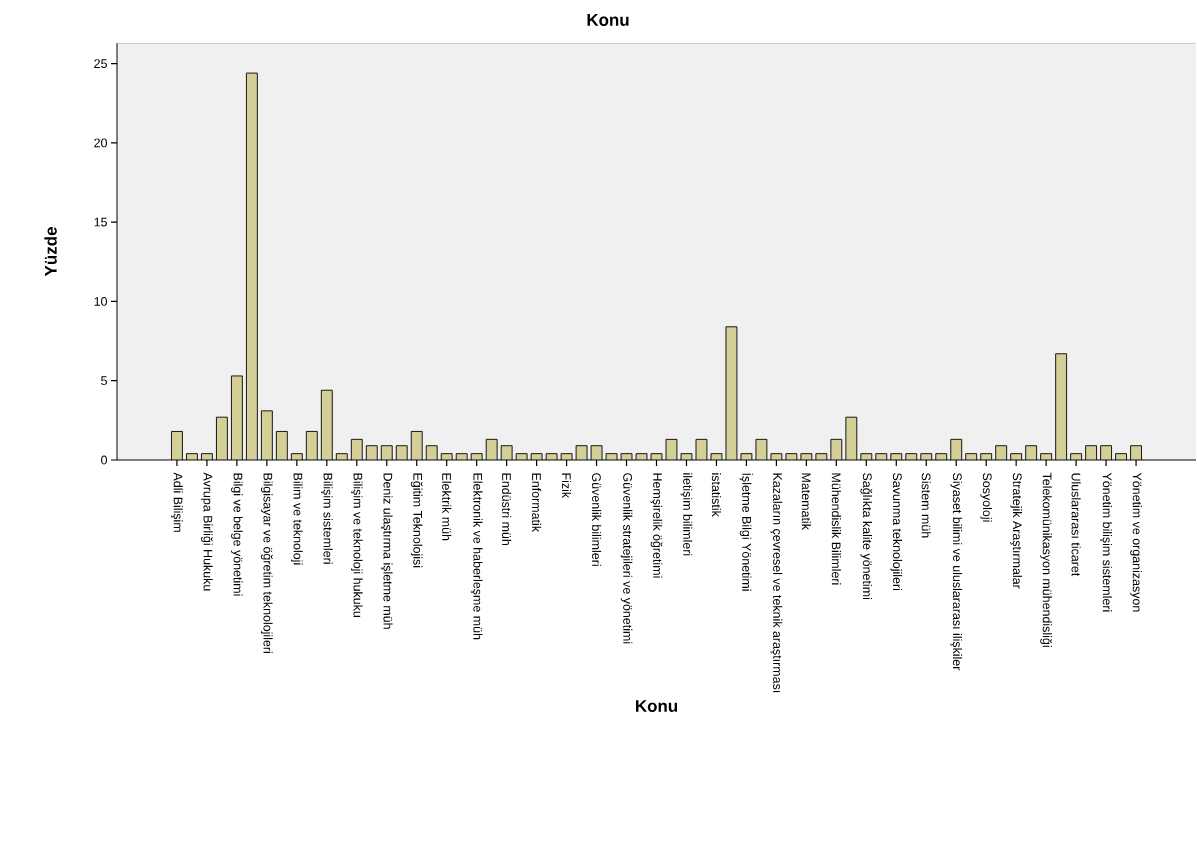  Describe the element at coordinates (100, 301) in the screenshot. I see `y-tick-label: 10` at that location.